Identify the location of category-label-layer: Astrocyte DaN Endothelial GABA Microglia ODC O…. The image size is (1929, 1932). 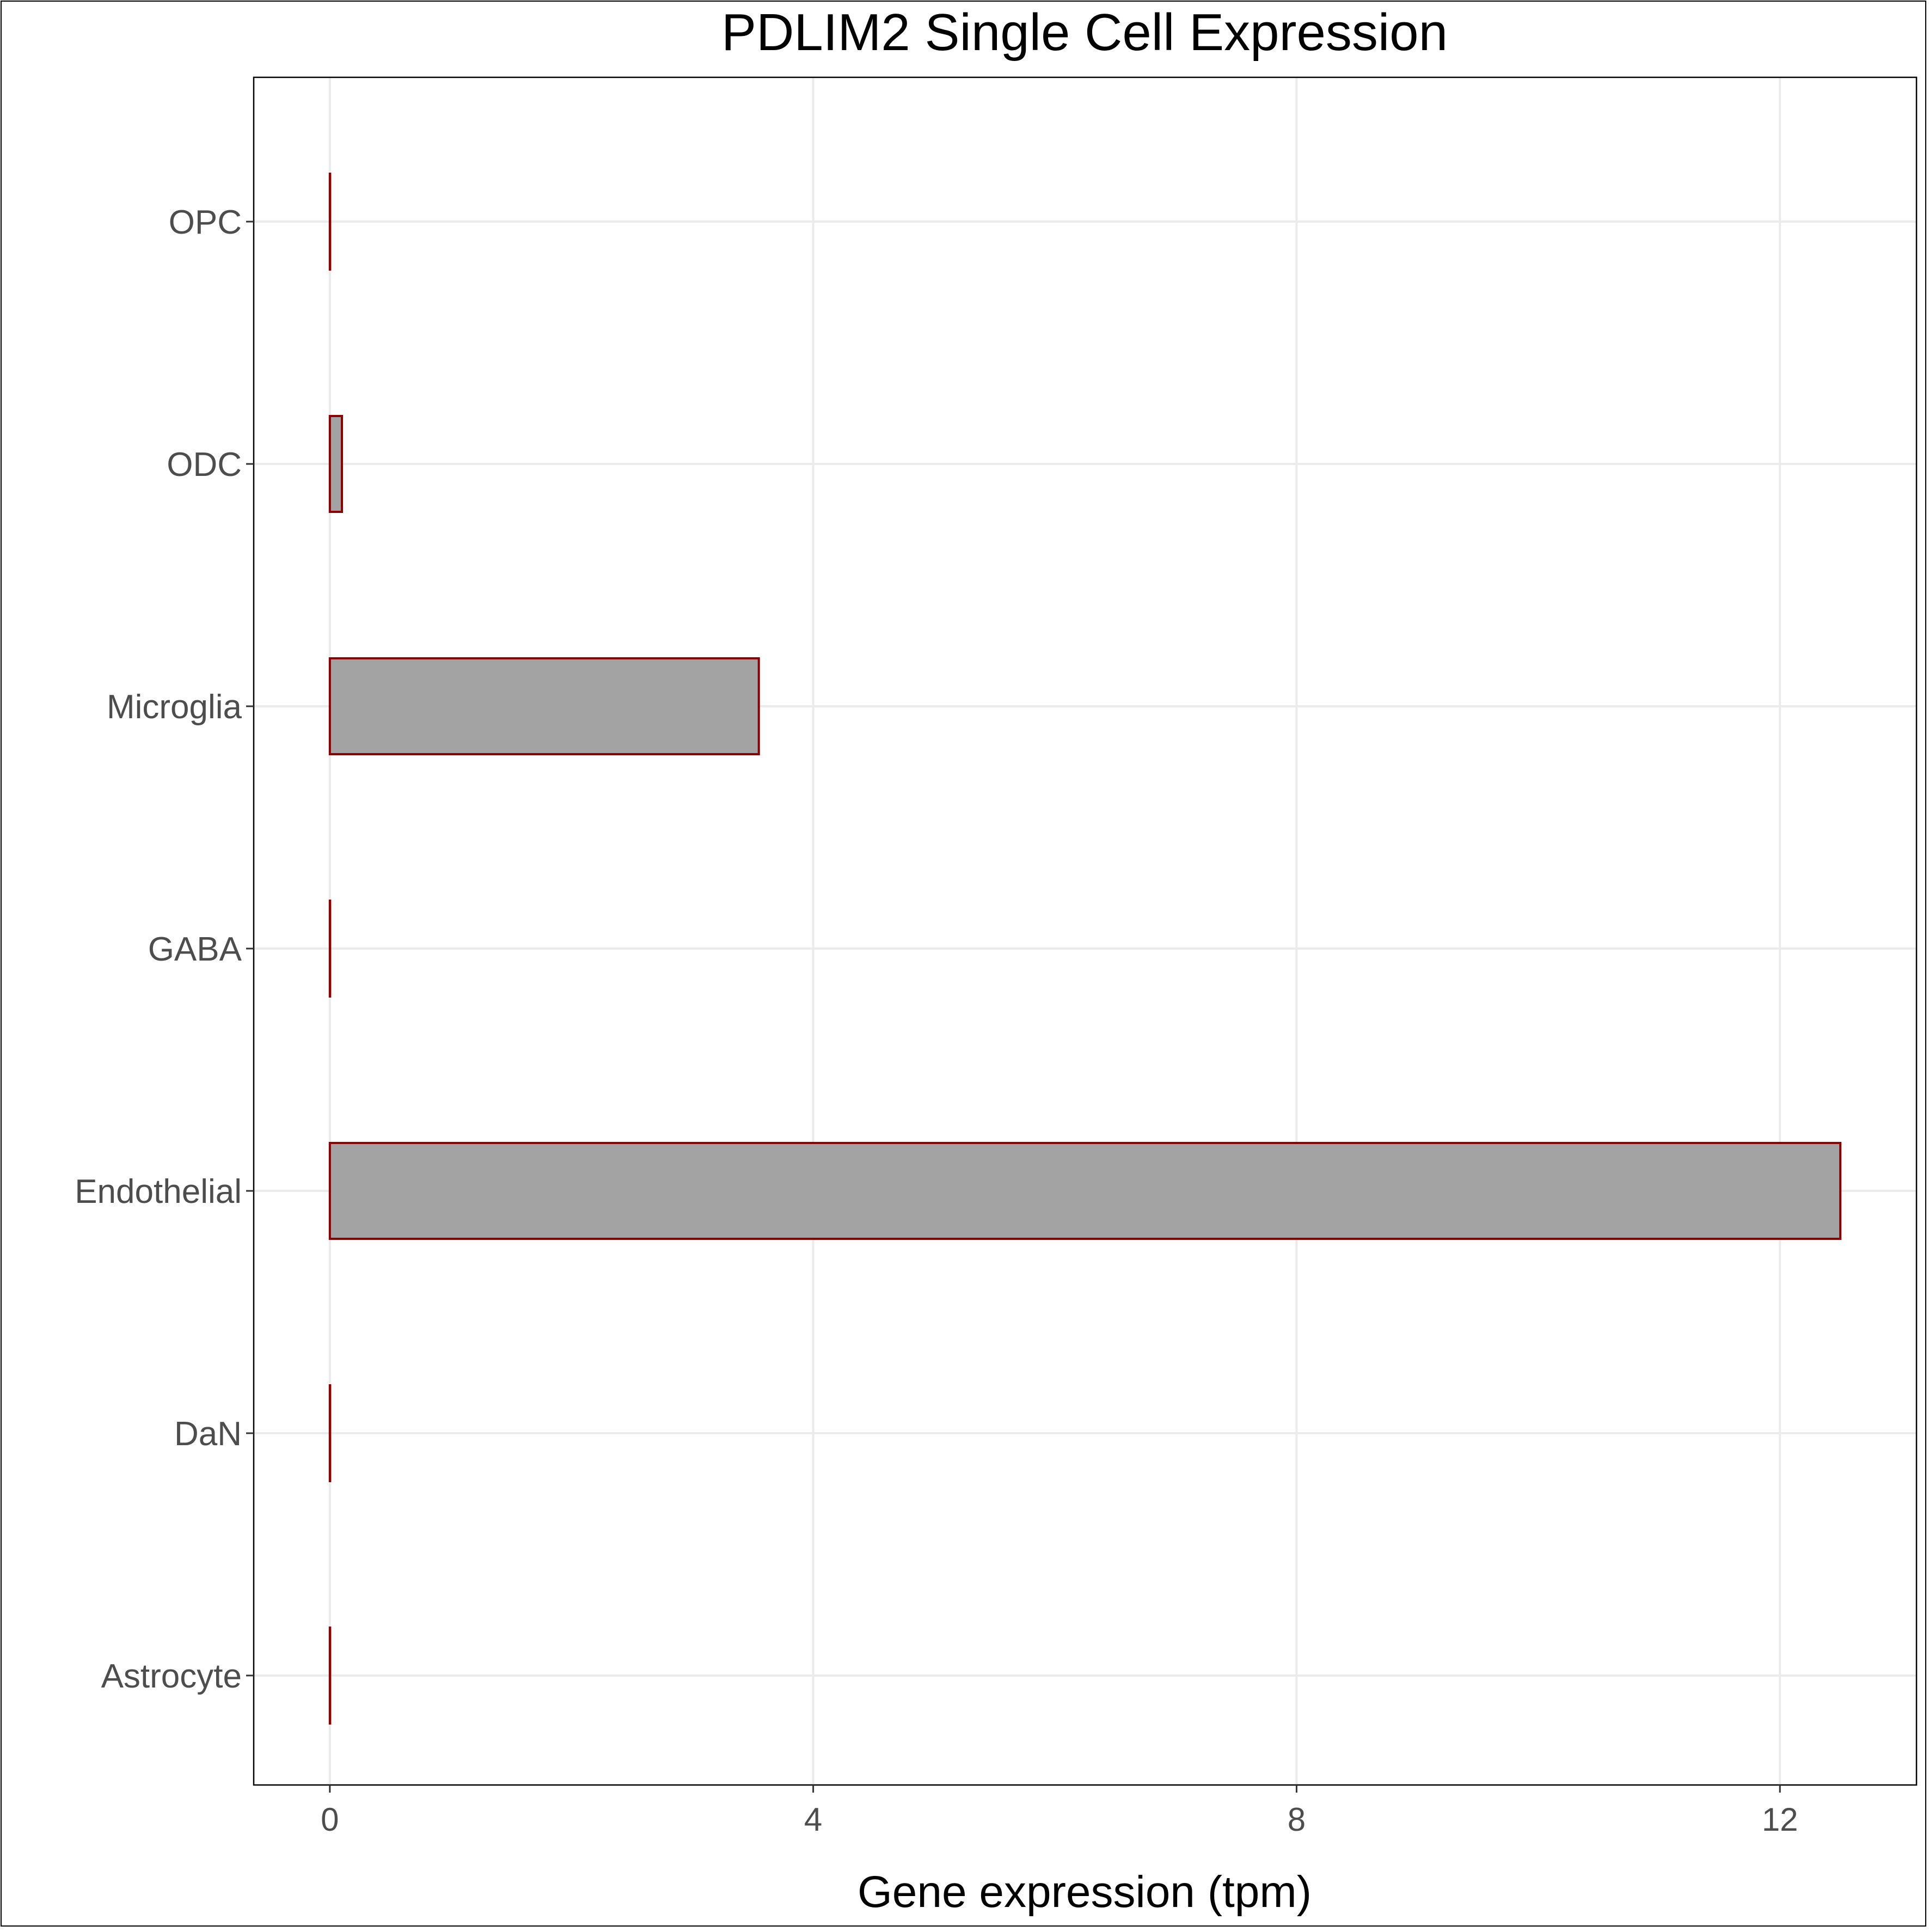
(158, 950).